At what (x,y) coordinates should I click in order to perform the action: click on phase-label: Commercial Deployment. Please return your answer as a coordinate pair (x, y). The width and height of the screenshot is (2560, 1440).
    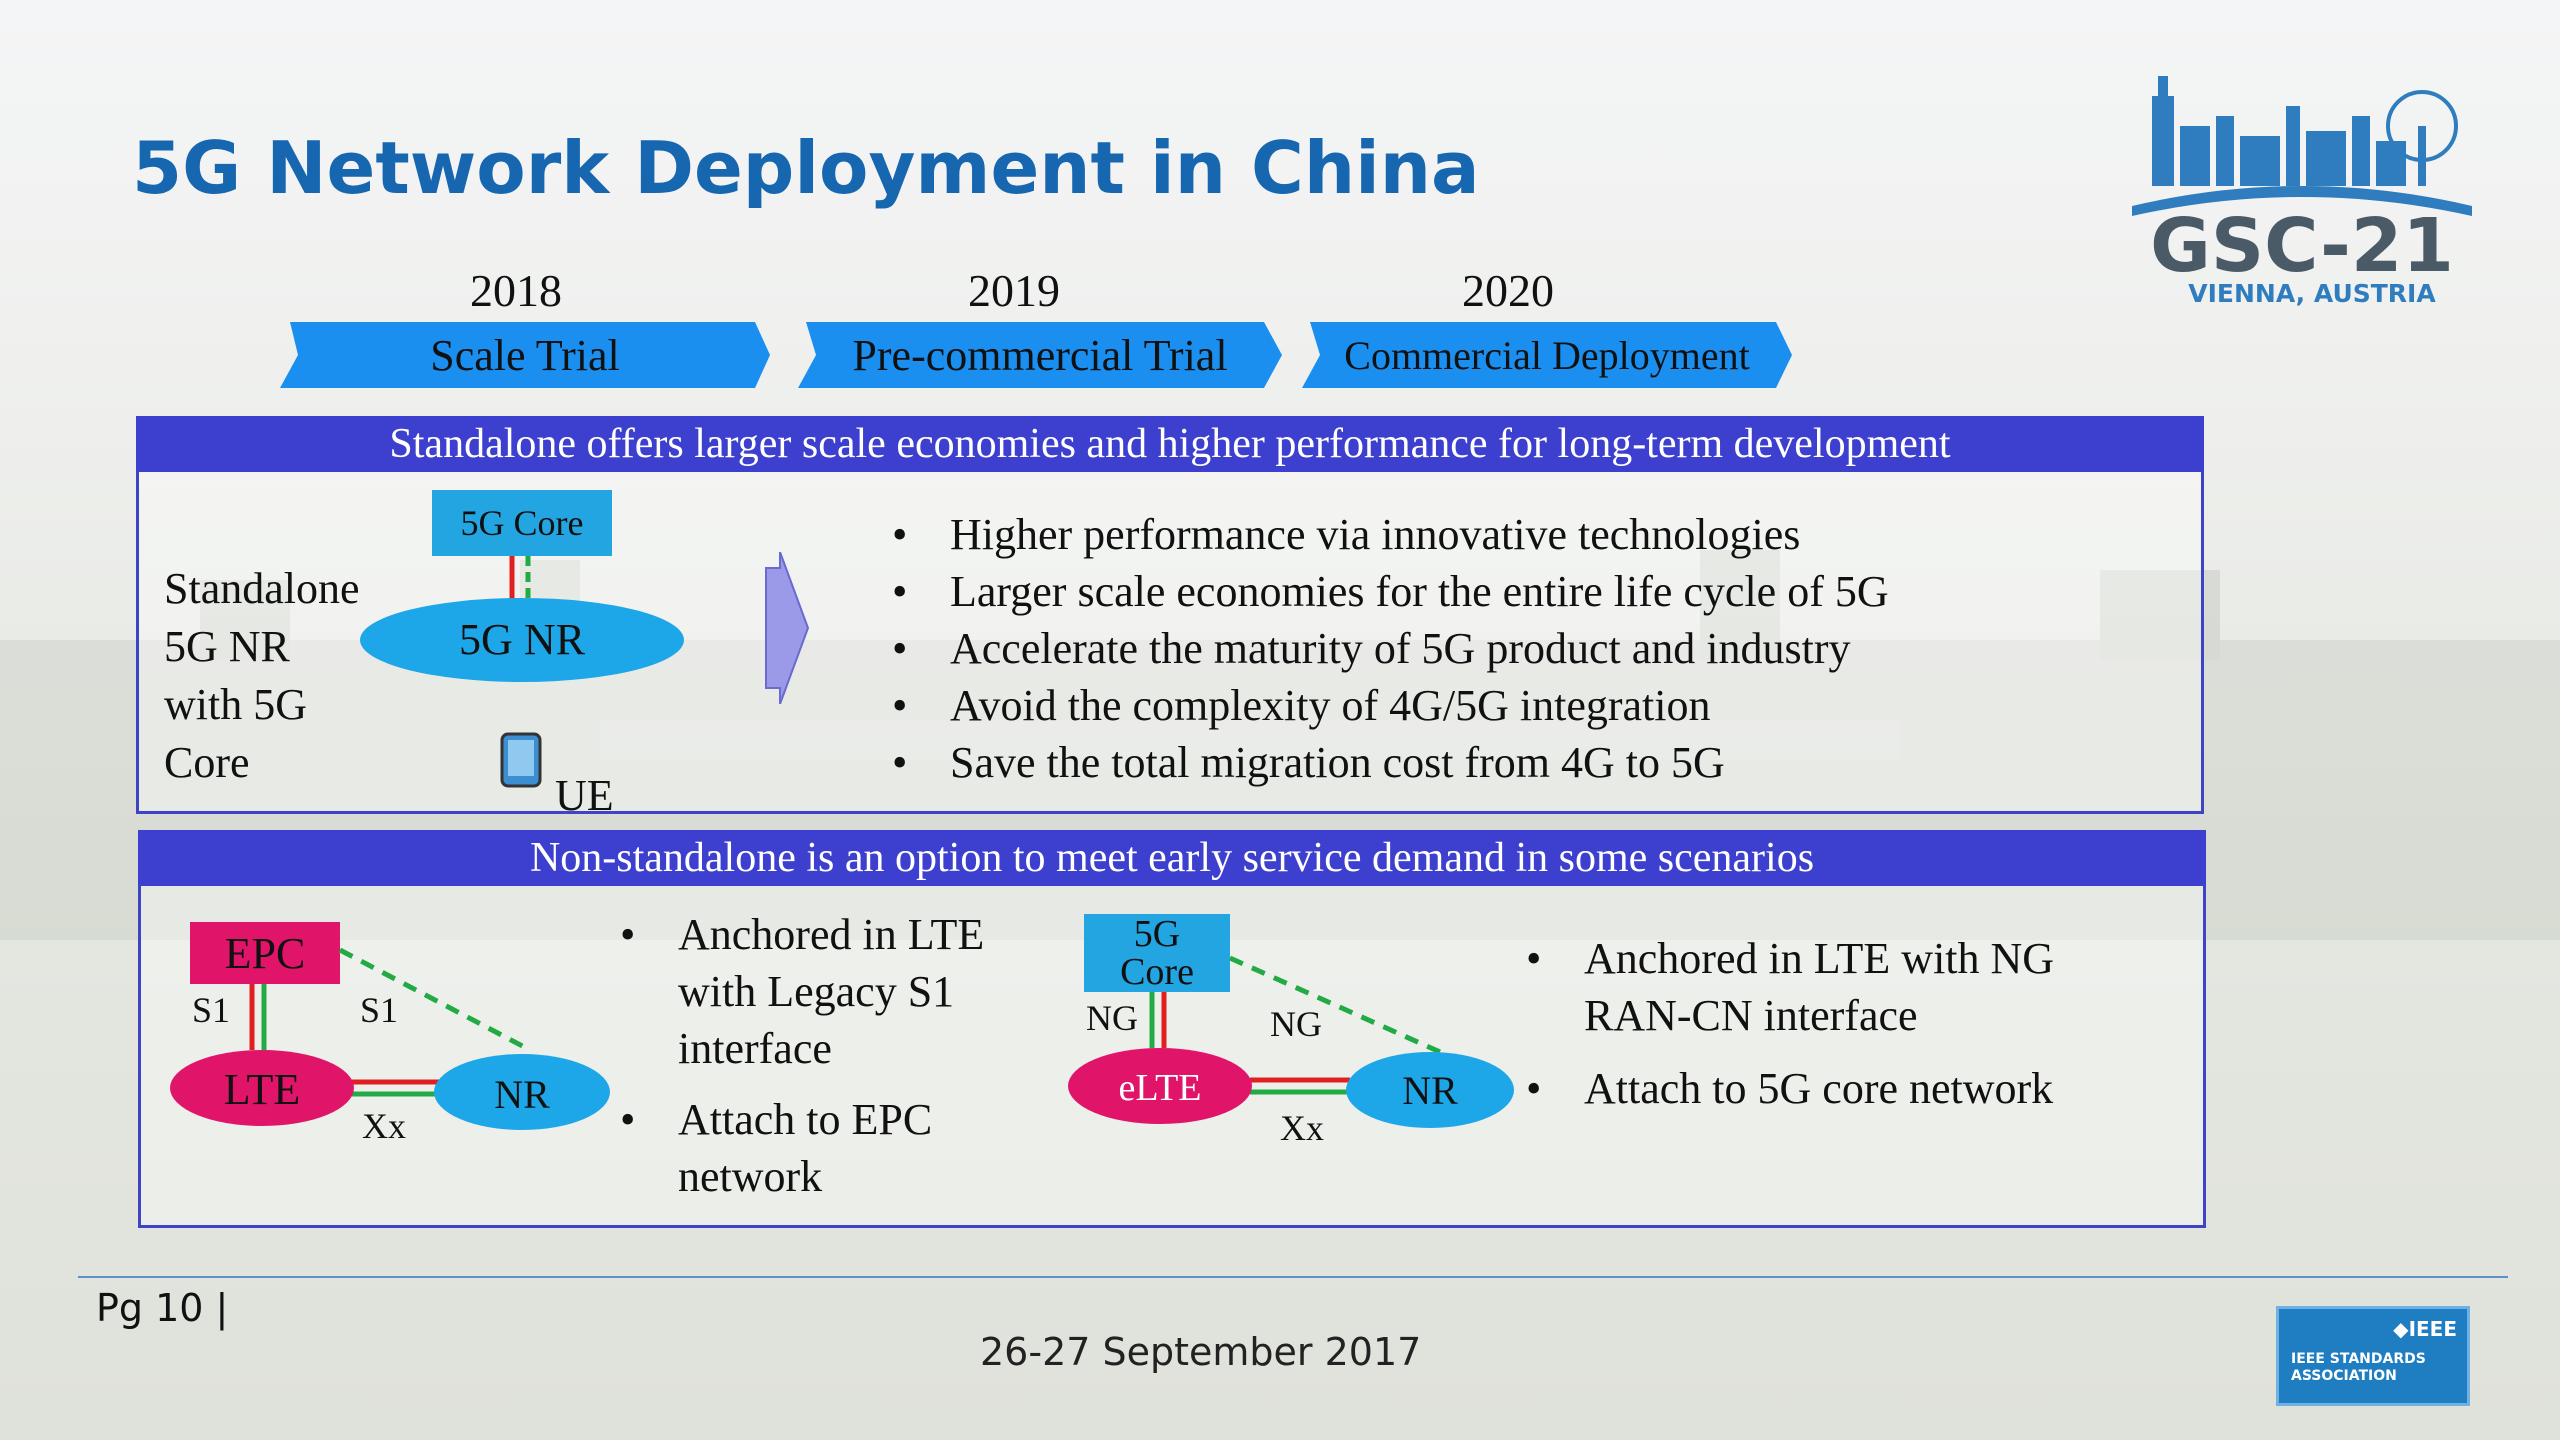
    Looking at the image, I should click on (1547, 355).